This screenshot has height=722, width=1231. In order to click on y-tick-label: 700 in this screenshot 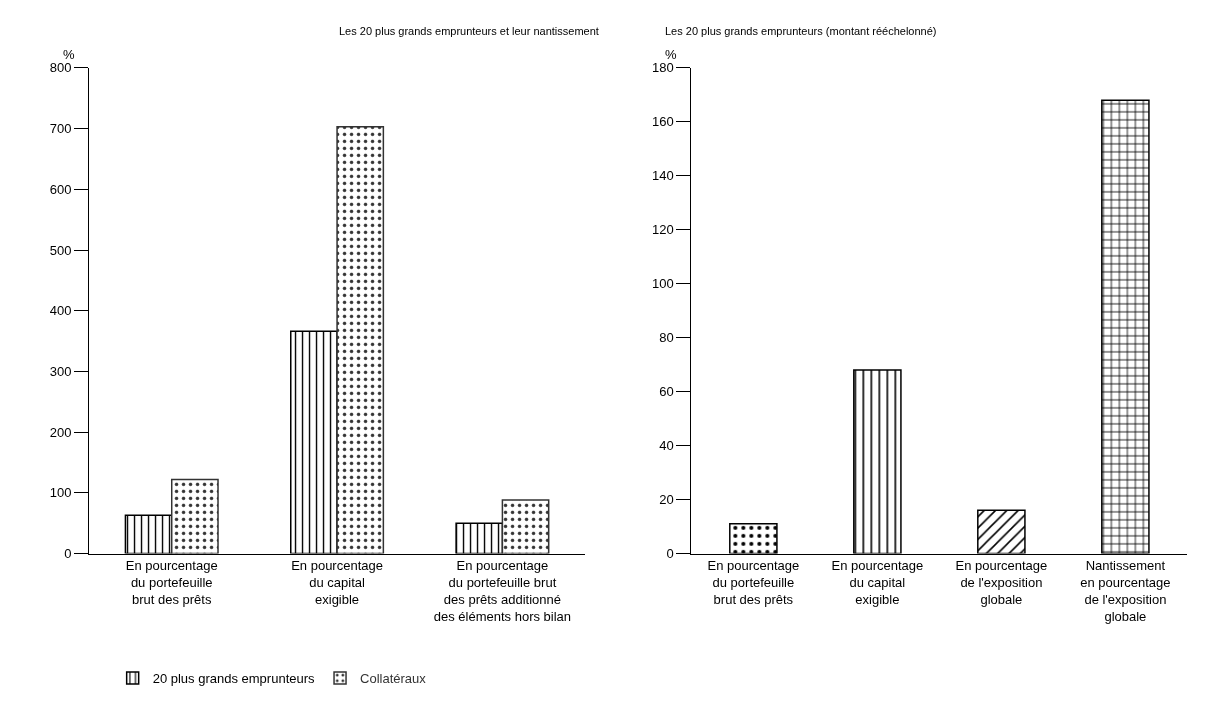, I will do `click(60, 129)`.